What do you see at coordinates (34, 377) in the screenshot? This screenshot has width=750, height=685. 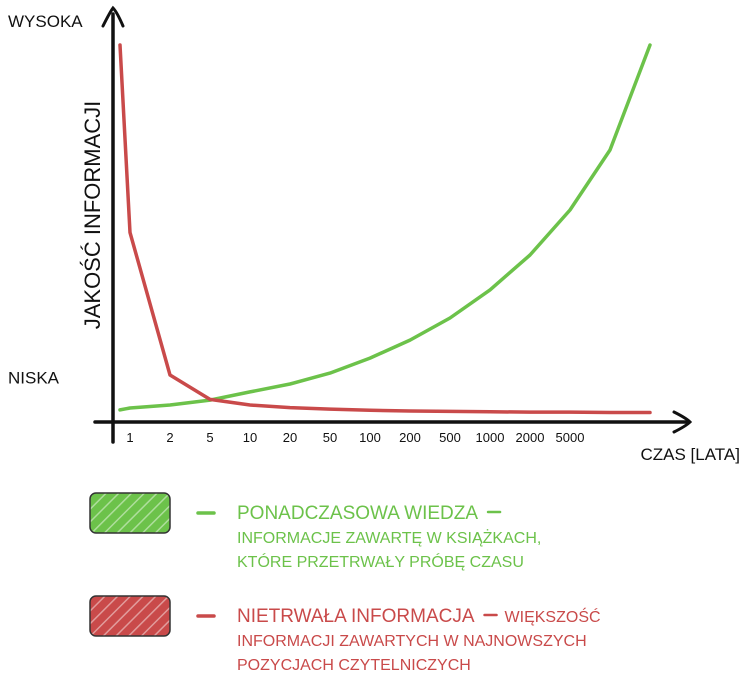 I see `y-tick-label: NISKA` at bounding box center [34, 377].